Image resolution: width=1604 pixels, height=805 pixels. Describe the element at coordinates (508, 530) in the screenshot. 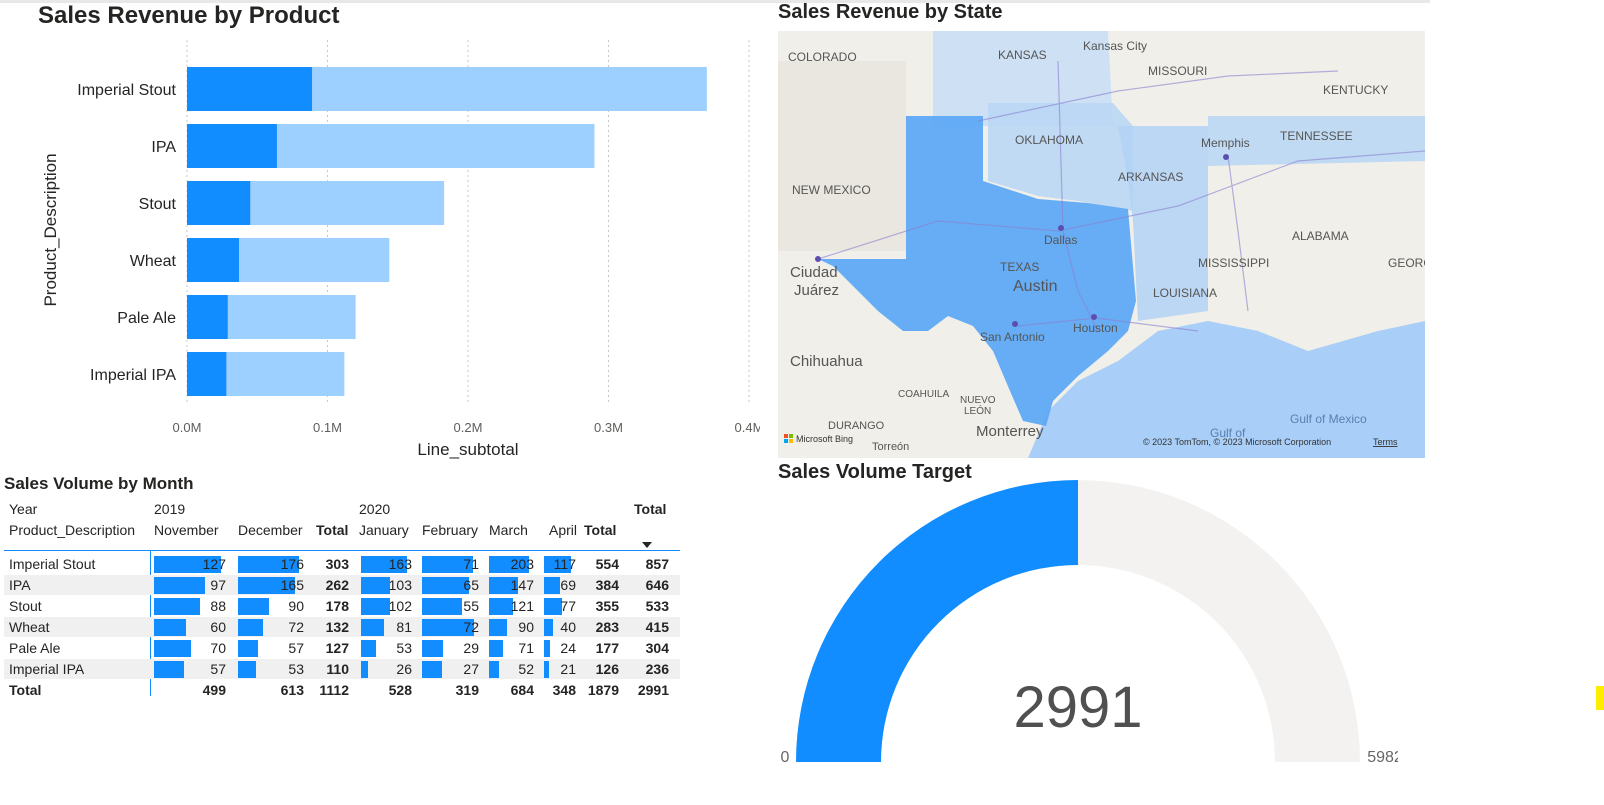

I see `matrix-header-month: March` at that location.